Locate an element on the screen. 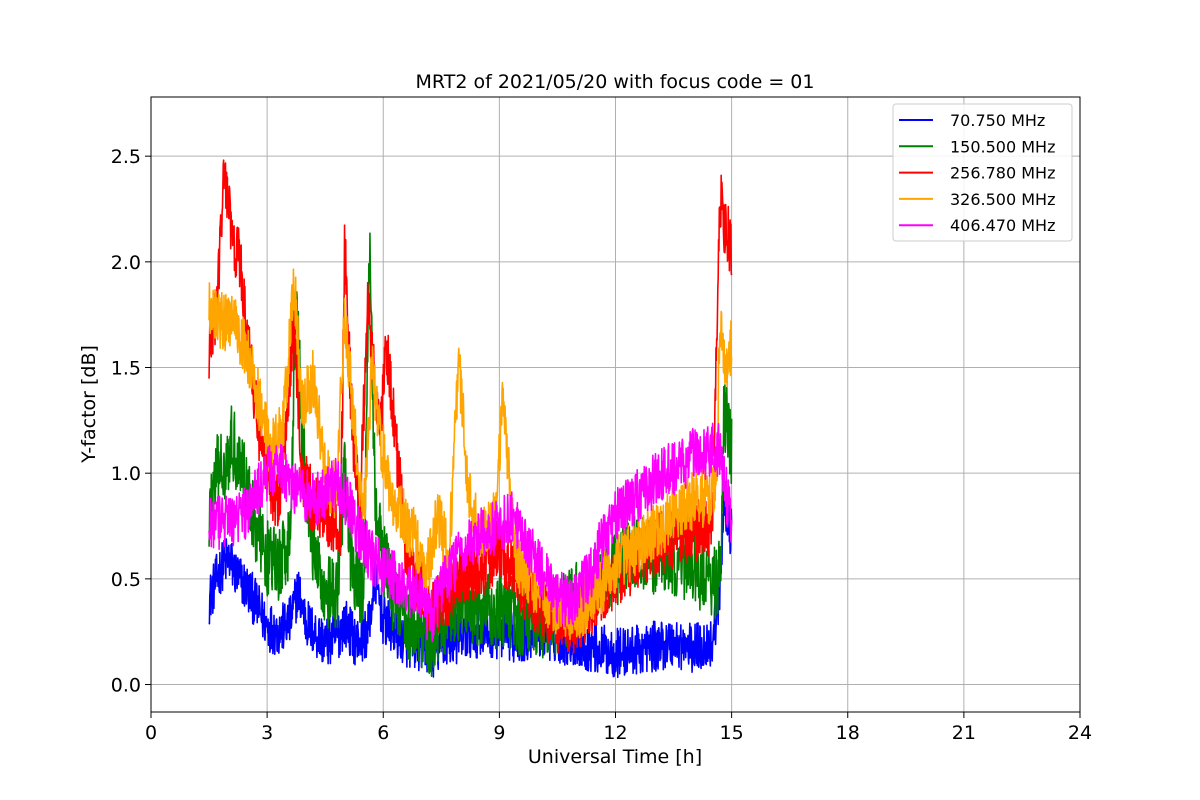  x-tick-label: 12 is located at coordinates (615, 733).